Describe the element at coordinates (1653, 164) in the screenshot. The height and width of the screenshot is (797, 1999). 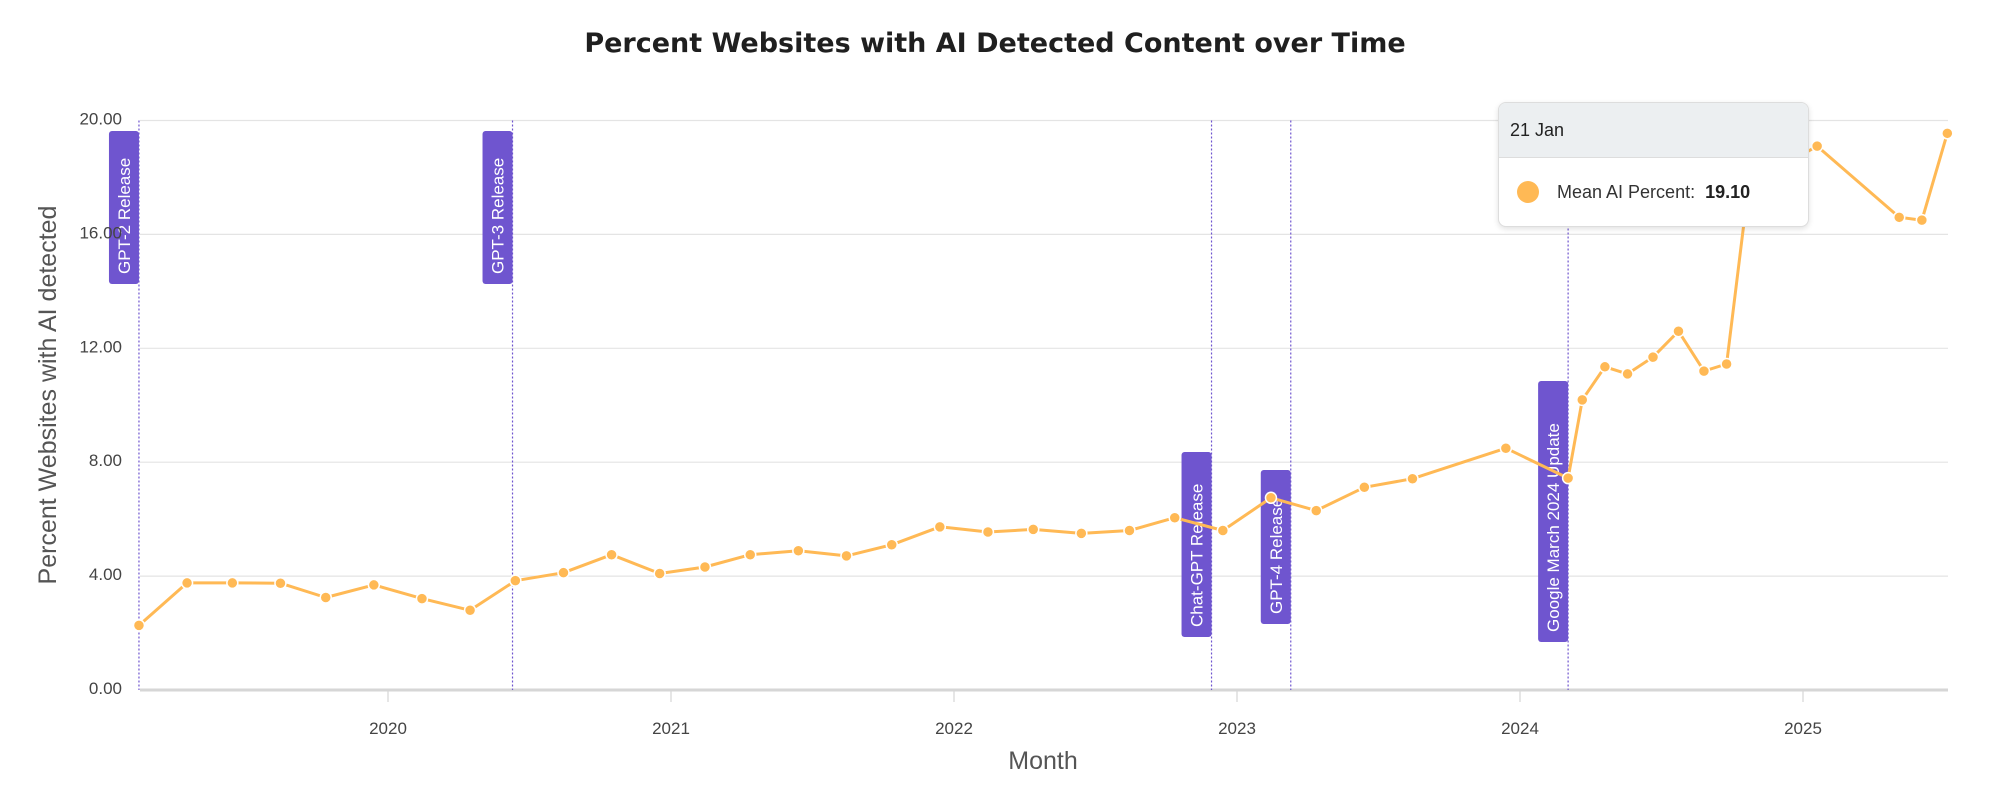
I see `tooltip: 21 Jan Mean AI Percent: 19.10` at that location.